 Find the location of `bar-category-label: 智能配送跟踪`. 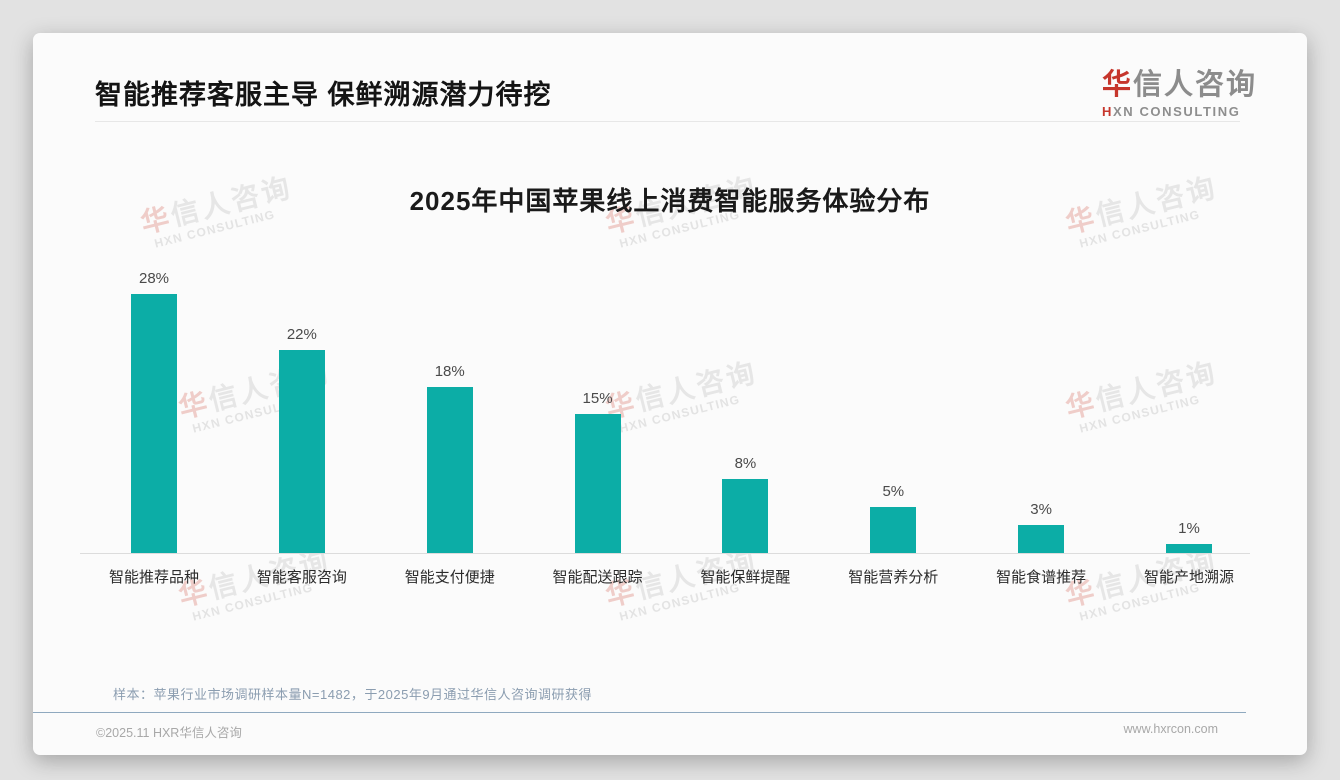

bar-category-label: 智能配送跟踪 is located at coordinates (597, 577).